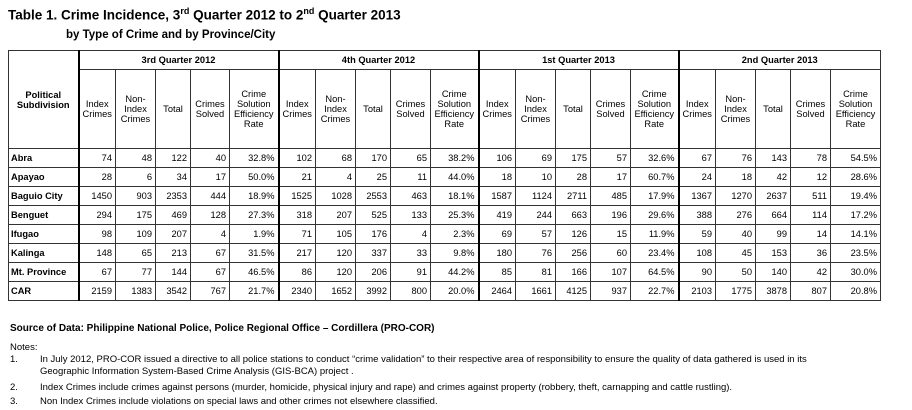 This screenshot has width=912, height=410. What do you see at coordinates (573, 215) in the screenshot?
I see `table-cell: 663` at bounding box center [573, 215].